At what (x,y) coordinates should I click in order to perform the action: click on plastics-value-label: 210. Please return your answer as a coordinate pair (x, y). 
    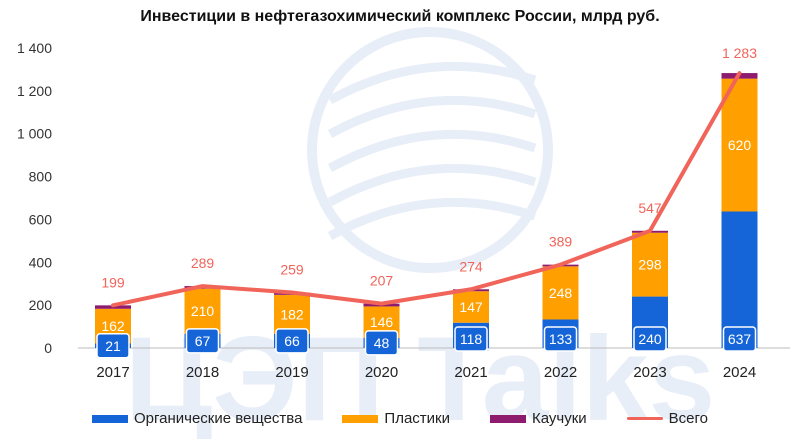
    Looking at the image, I should click on (203, 311).